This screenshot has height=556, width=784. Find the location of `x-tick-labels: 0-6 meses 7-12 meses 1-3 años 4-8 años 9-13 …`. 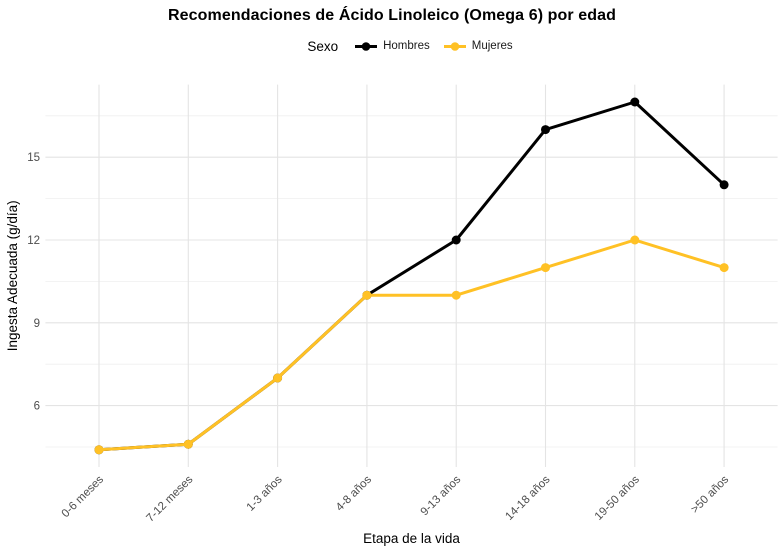

x-tick-labels: 0-6 meses 7-12 meses 1-3 años 4-8 años 9-13 … is located at coordinates (396, 498).